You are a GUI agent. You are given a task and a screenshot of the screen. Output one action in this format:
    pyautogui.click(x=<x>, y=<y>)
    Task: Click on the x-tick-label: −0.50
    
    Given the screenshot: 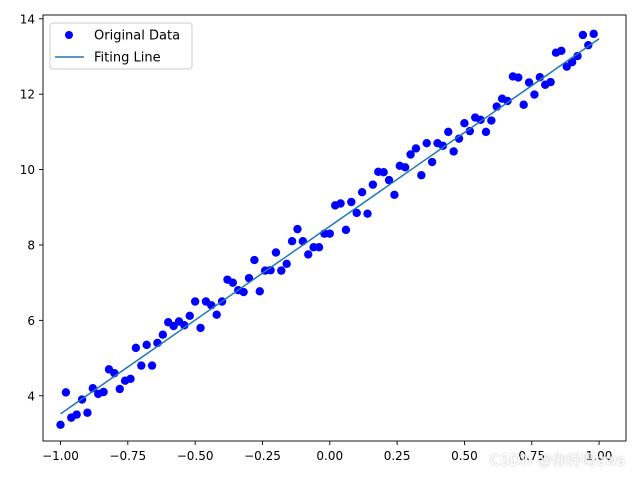 What is the action you would take?
    pyautogui.click(x=195, y=456)
    